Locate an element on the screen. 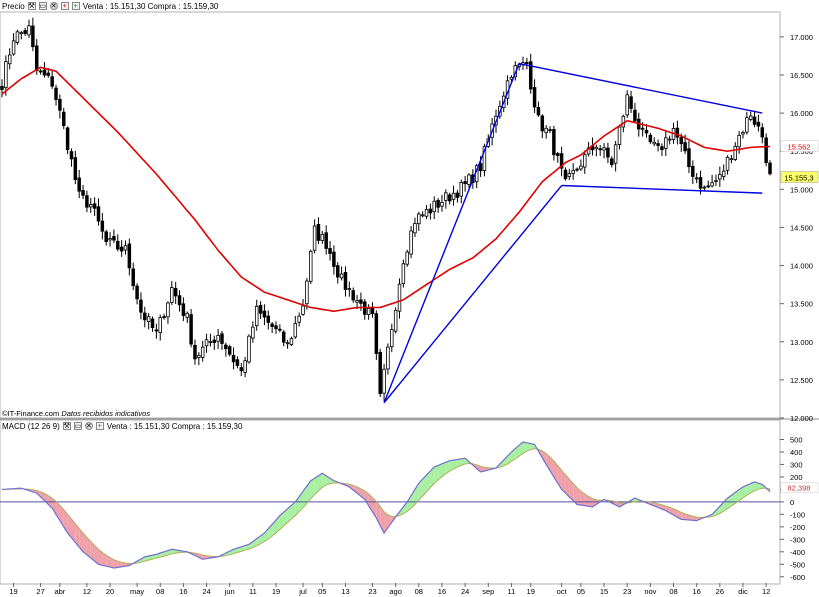 This screenshot has height=597, width=819. macd-tick-label: 200 is located at coordinates (796, 477).